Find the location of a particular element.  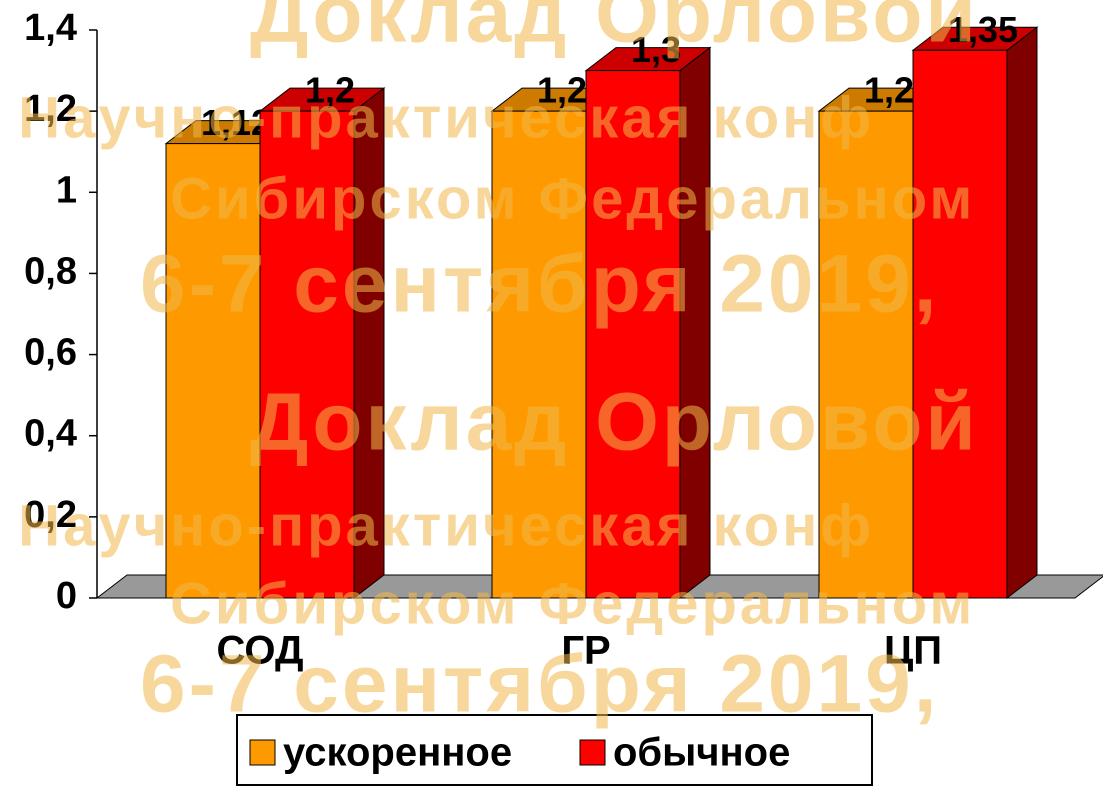

bar-side is located at coordinates (1022, 313).